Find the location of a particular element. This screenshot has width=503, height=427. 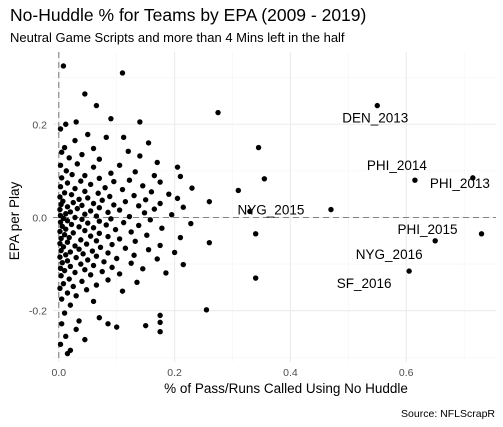

x-tick-label: 0.4 is located at coordinates (290, 373).